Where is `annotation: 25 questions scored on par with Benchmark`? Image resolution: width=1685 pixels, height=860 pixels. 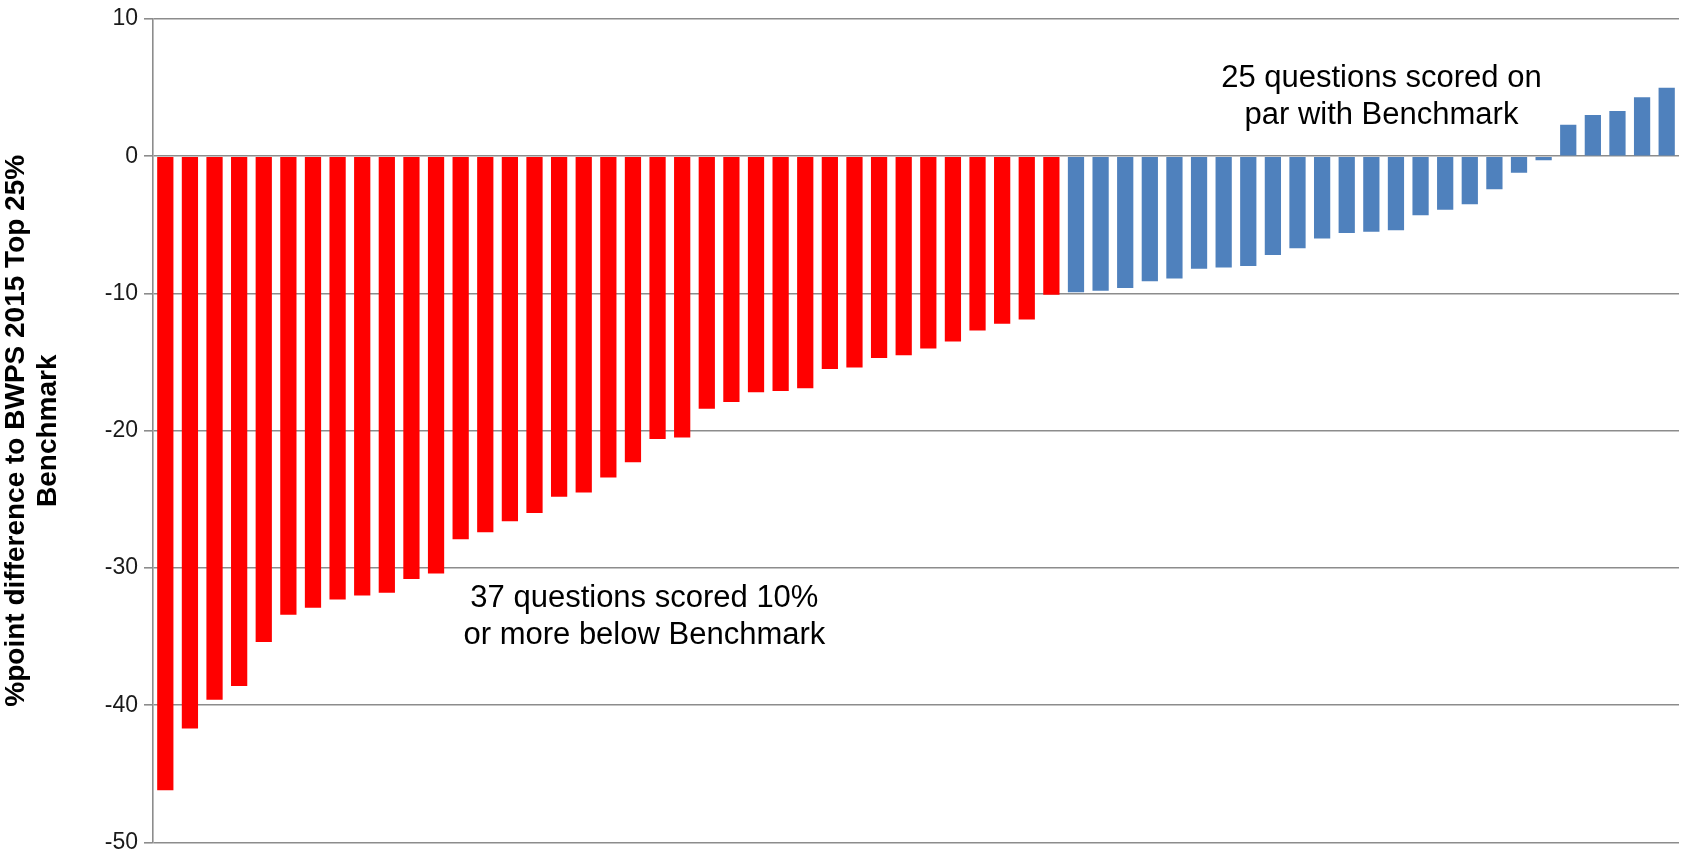
annotation: 25 questions scored on par with Benchmark is located at coordinates (1381, 95).